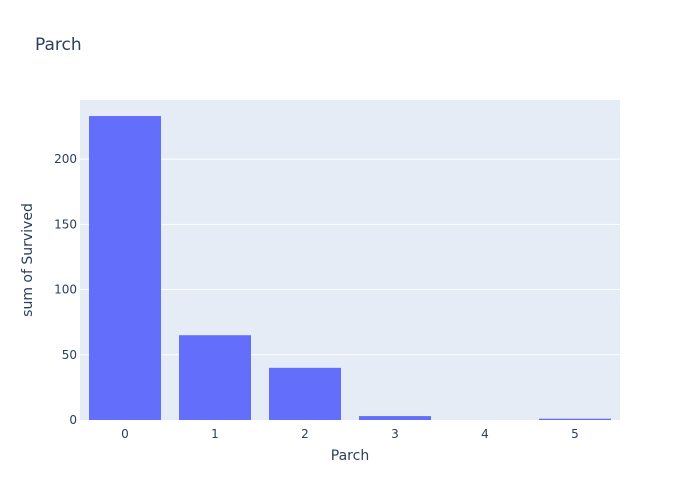 The width and height of the screenshot is (700, 500). I want to click on y-tick-label: 50, so click(69, 355).